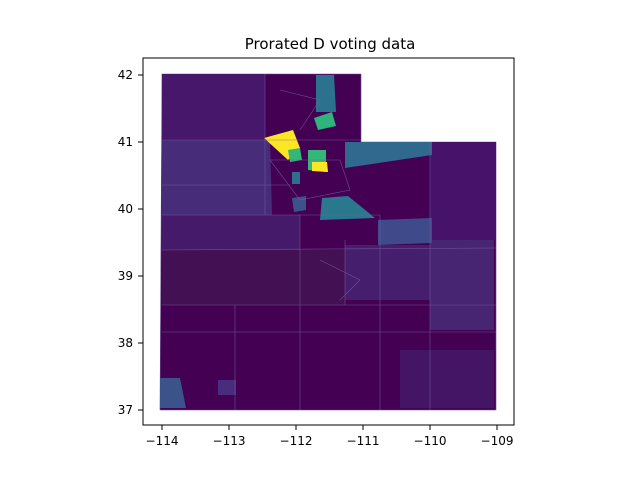  I want to click on region-northwest-box-elder, so click(213, 107).